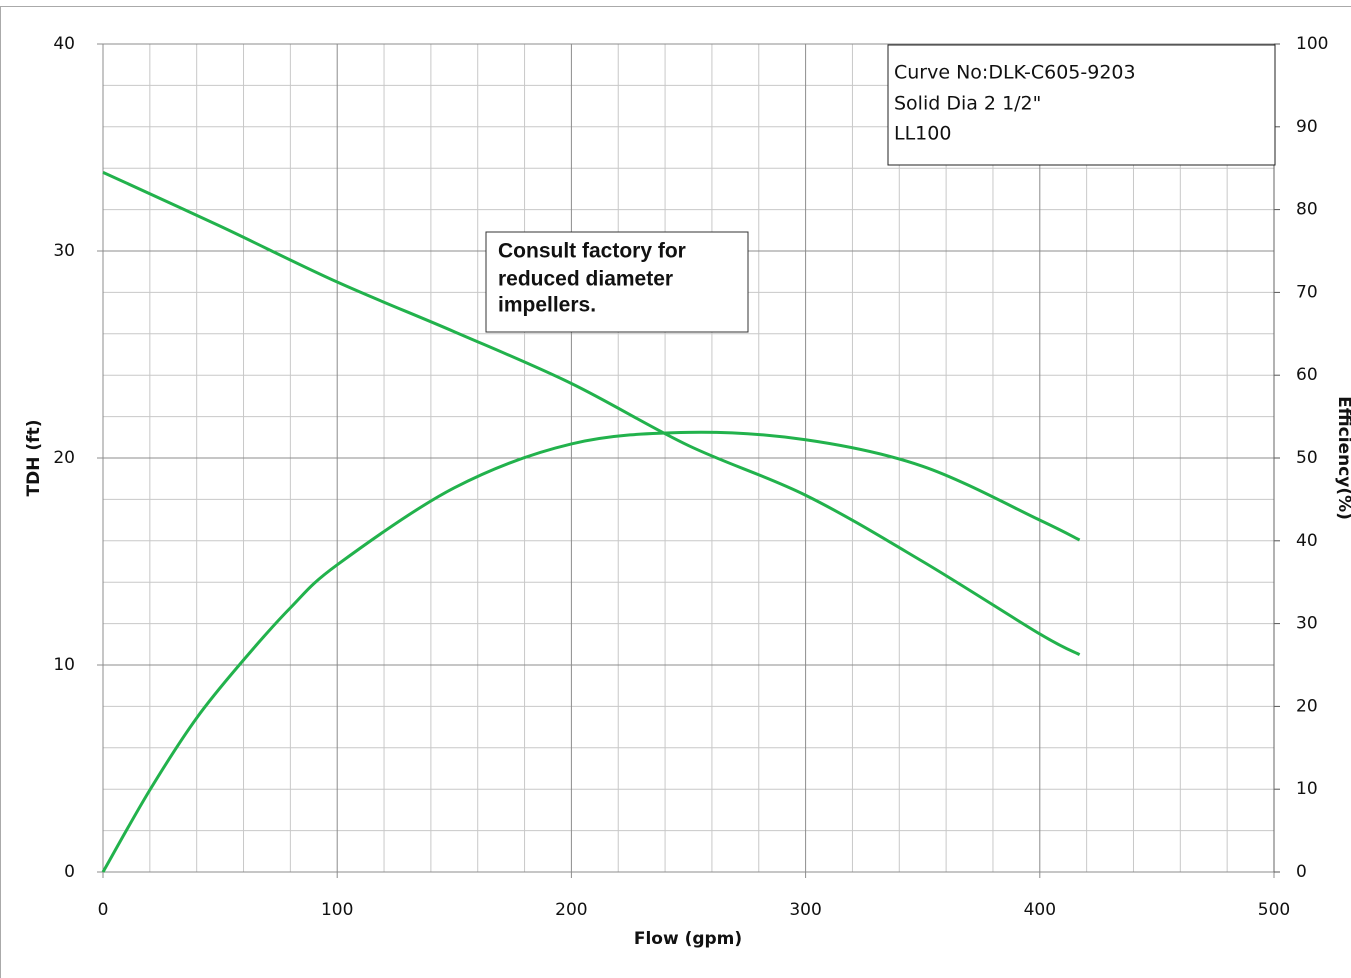 This screenshot has width=1351, height=978. I want to click on x-axis-label: Flow (gpm), so click(688, 939).